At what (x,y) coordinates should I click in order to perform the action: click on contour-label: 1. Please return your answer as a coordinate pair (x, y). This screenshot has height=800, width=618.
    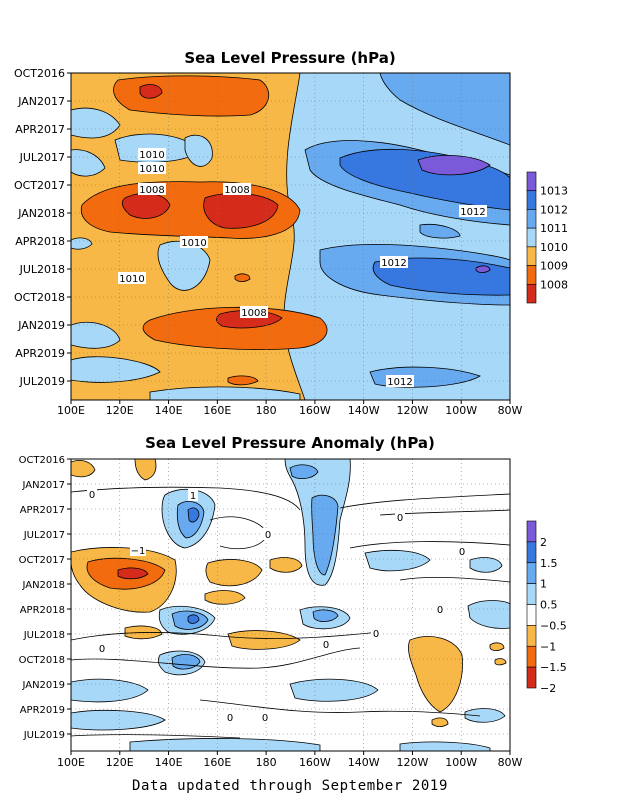
    Looking at the image, I should click on (193, 496).